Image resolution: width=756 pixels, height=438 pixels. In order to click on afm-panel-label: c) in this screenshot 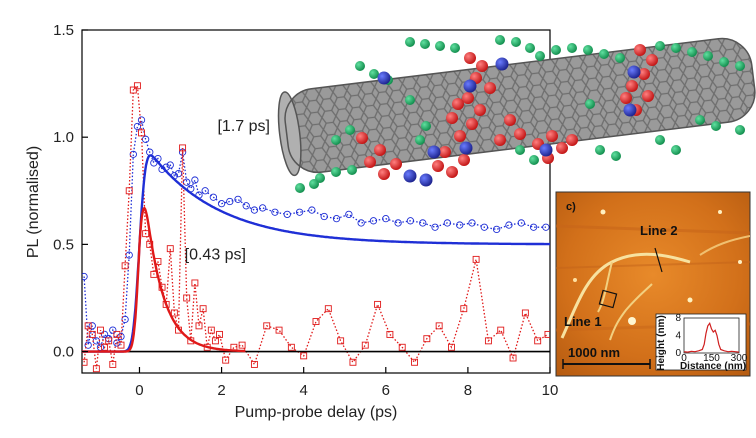, I will do `click(571, 207)`.